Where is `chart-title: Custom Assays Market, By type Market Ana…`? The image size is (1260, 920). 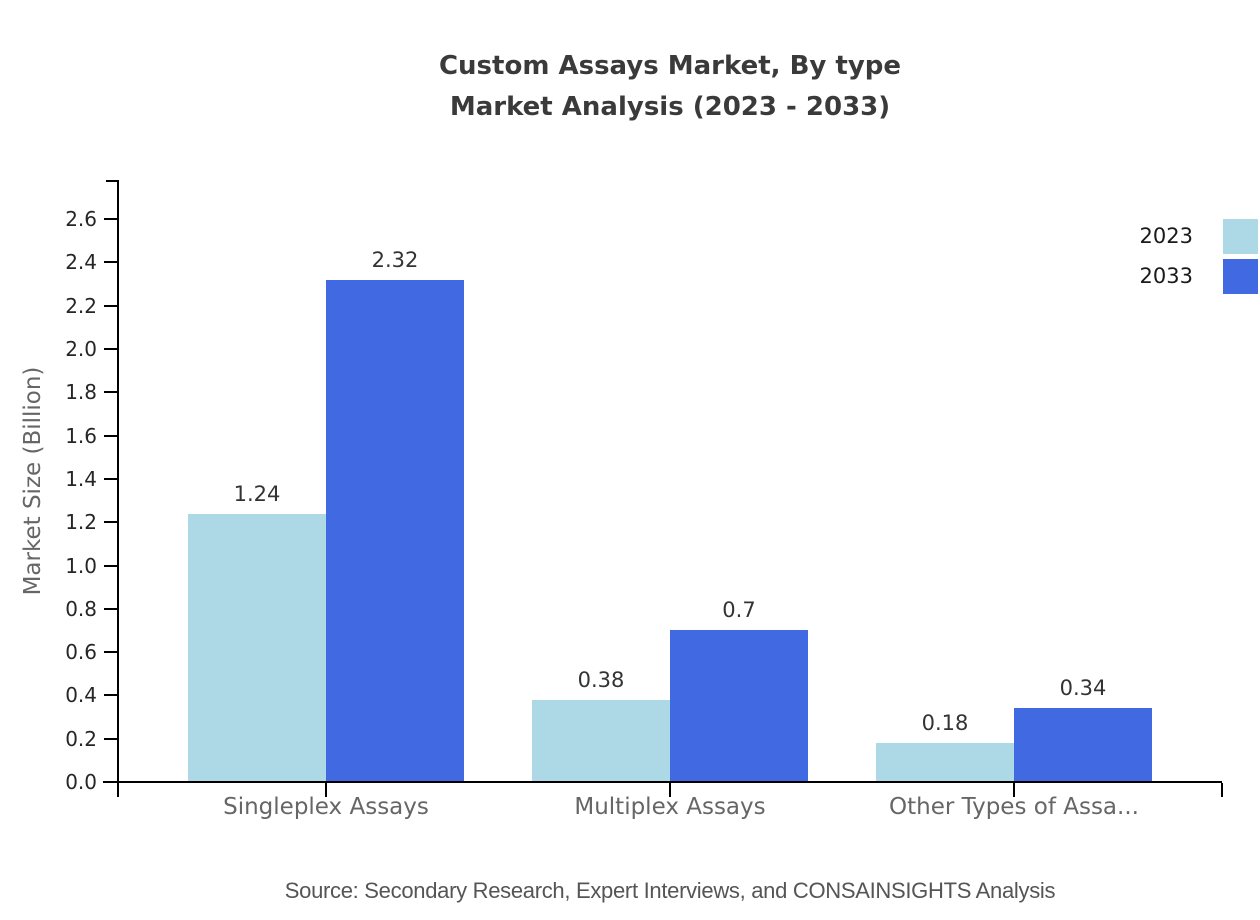
chart-title: Custom Assays Market, By type Market Ana… is located at coordinates (670, 87).